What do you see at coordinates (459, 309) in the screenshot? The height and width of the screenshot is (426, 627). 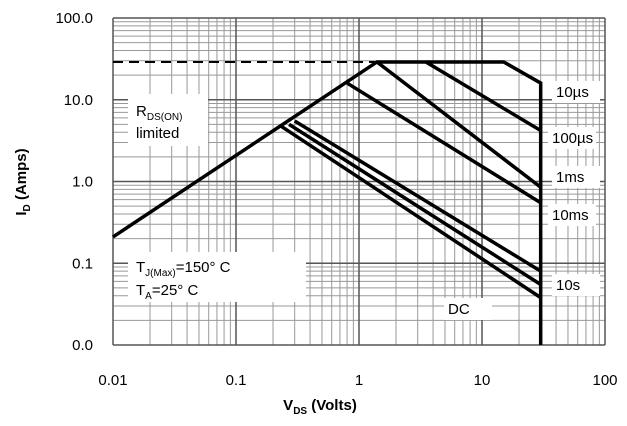 I see `series-label: DC` at bounding box center [459, 309].